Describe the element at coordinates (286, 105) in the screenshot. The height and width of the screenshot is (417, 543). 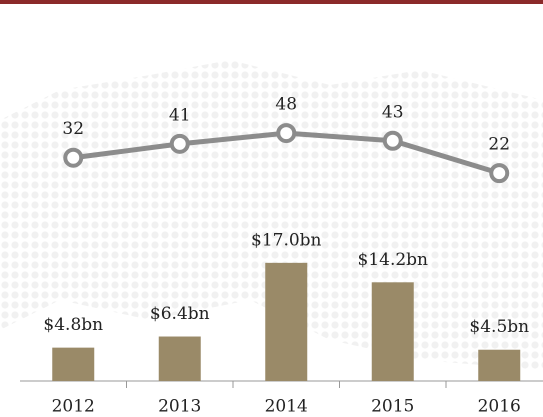
I see `data-label: 48` at that location.